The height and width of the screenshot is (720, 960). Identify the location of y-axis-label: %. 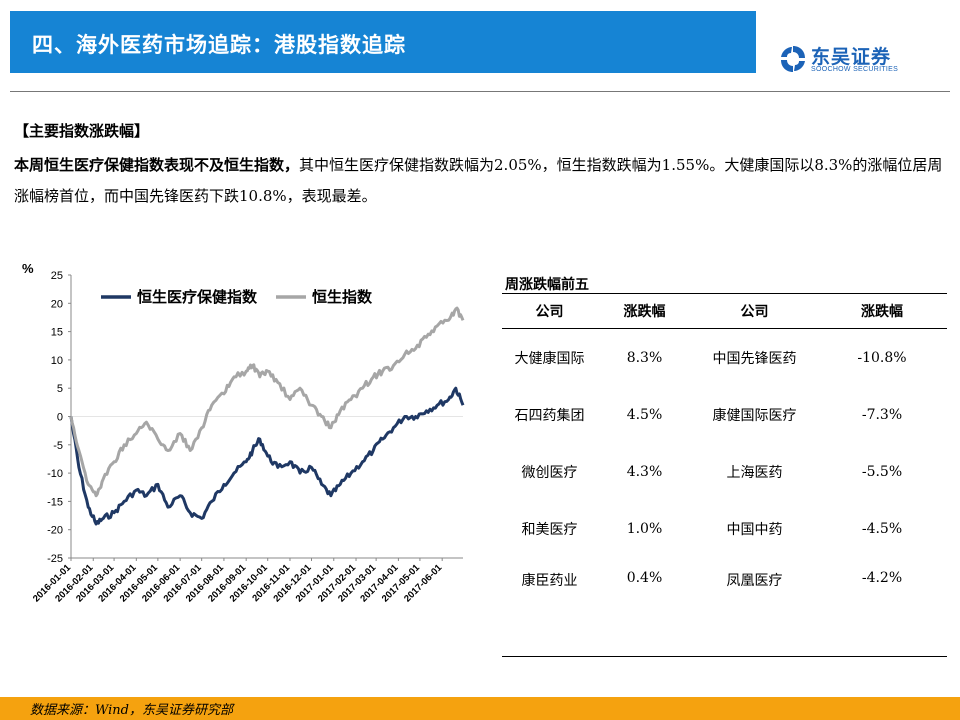
(28, 268).